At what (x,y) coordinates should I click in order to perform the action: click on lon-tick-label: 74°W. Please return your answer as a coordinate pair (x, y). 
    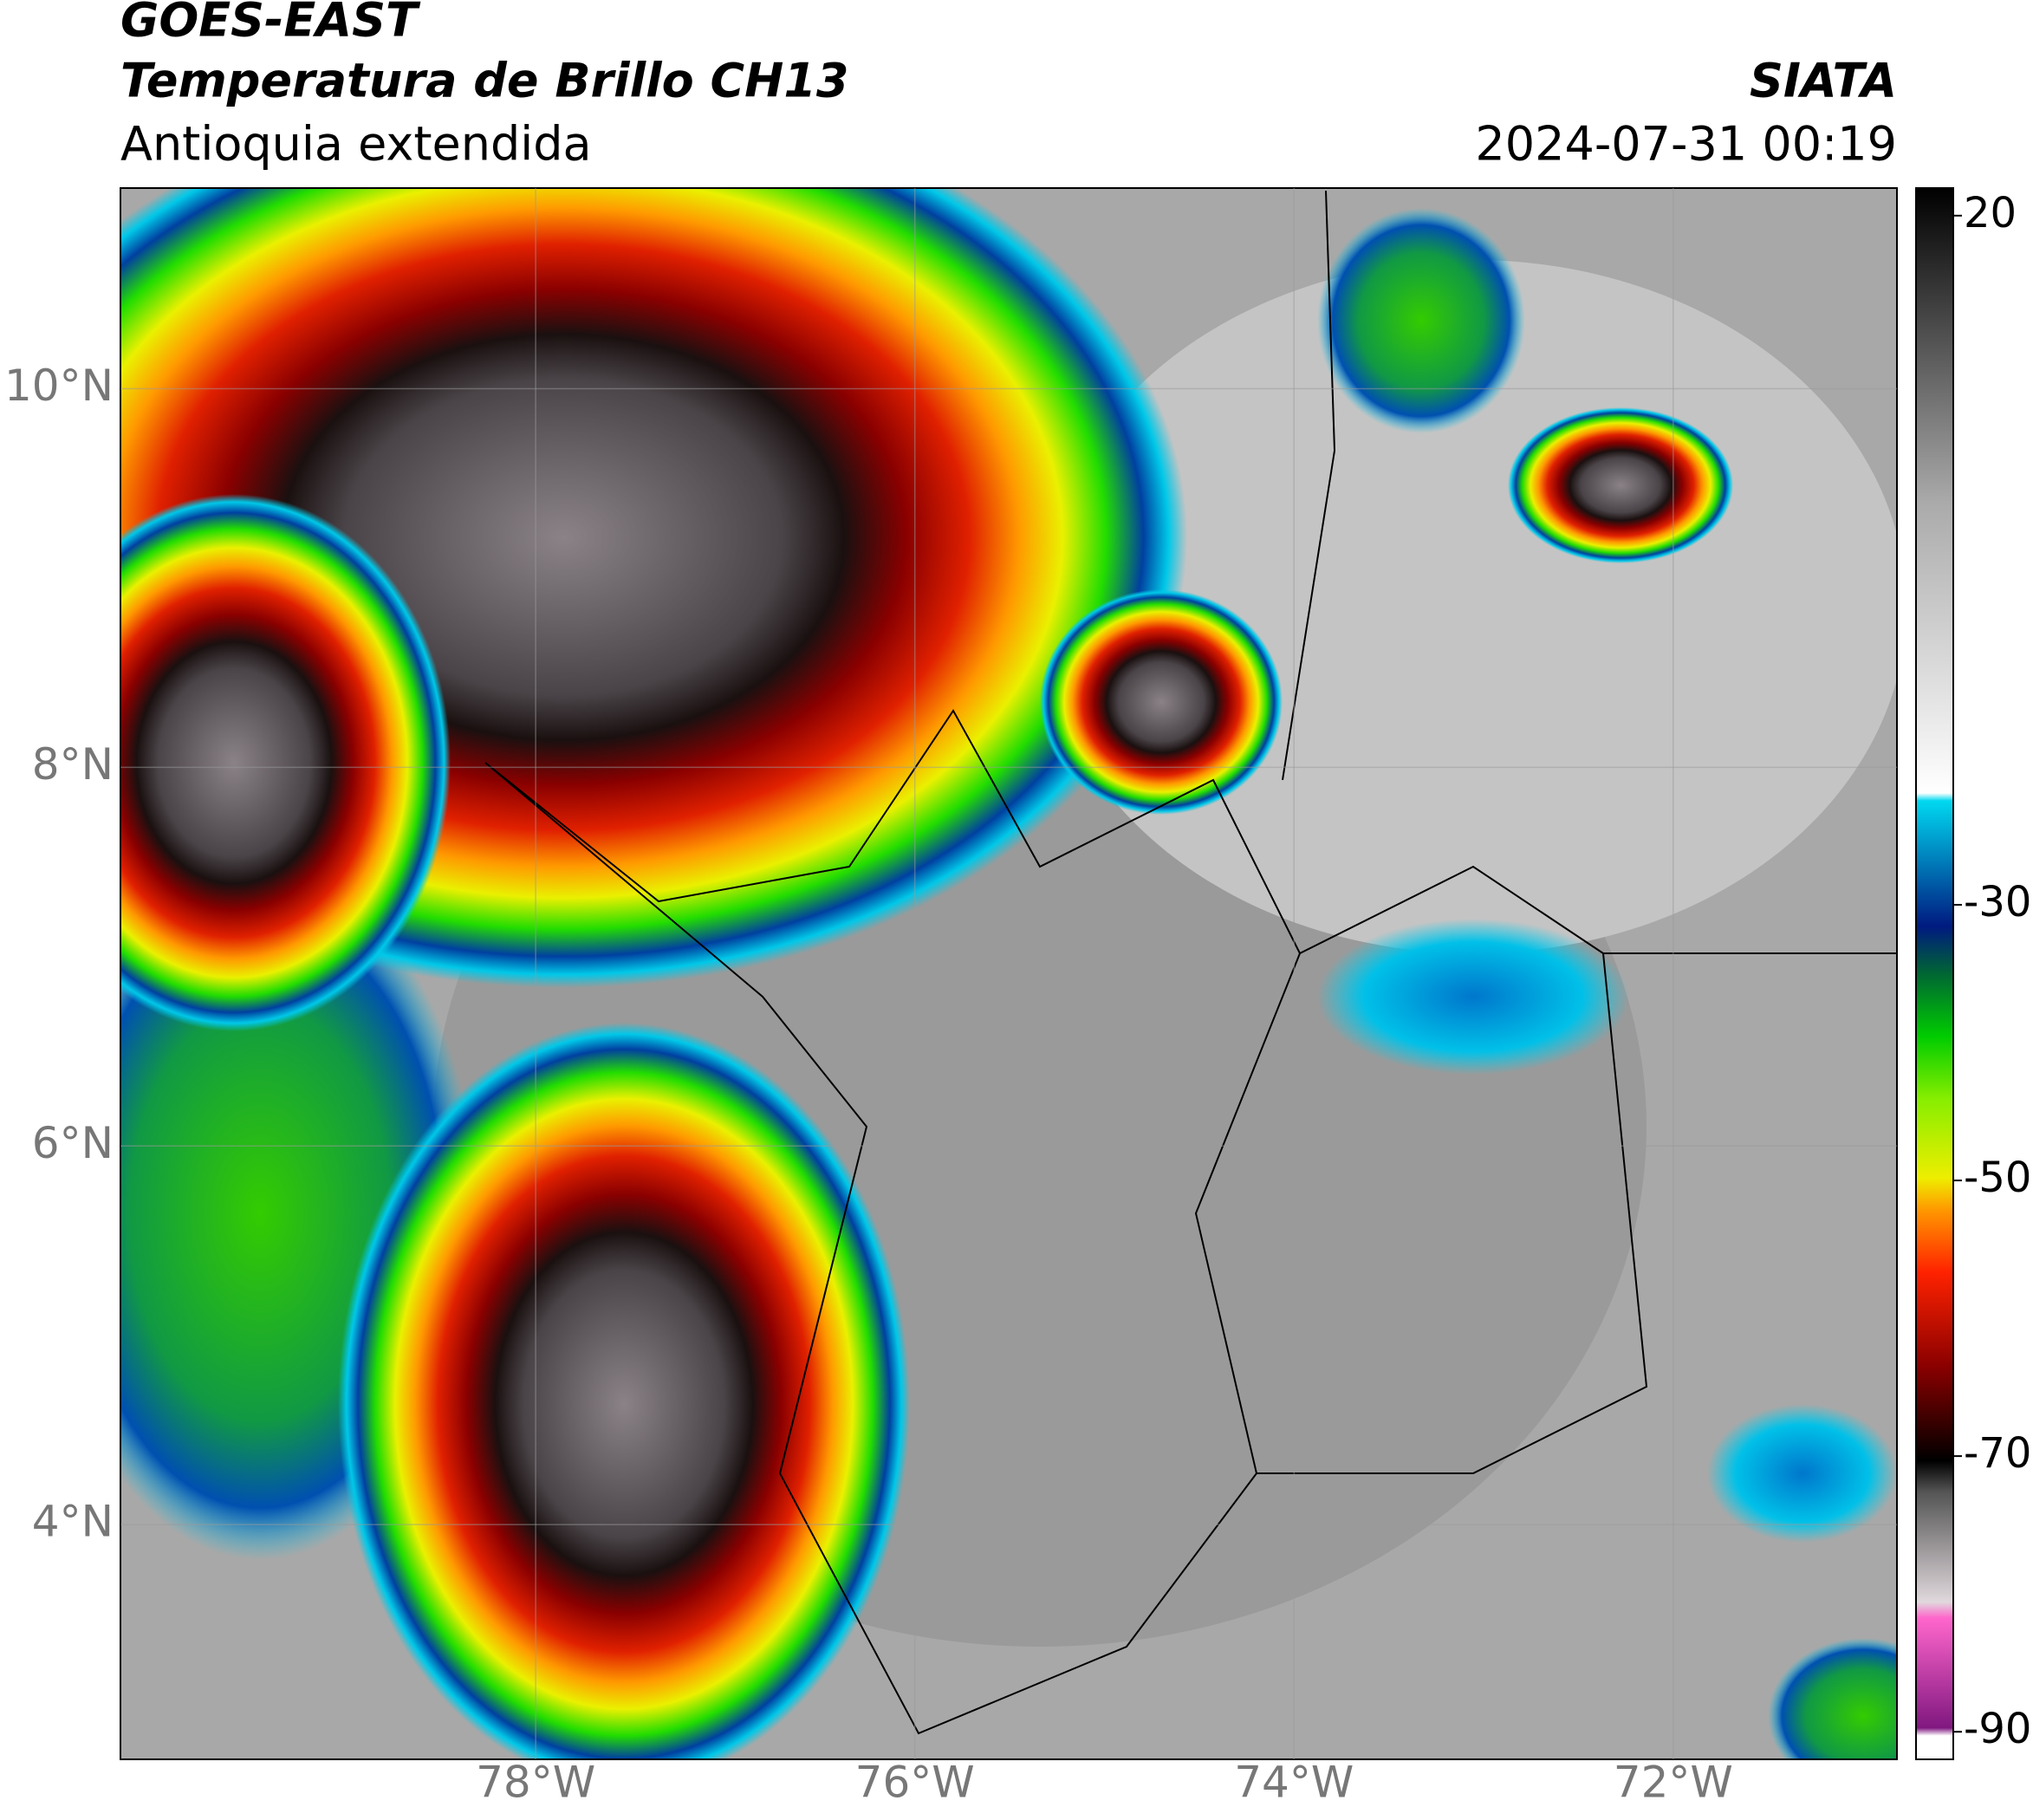
    Looking at the image, I should click on (1294, 1783).